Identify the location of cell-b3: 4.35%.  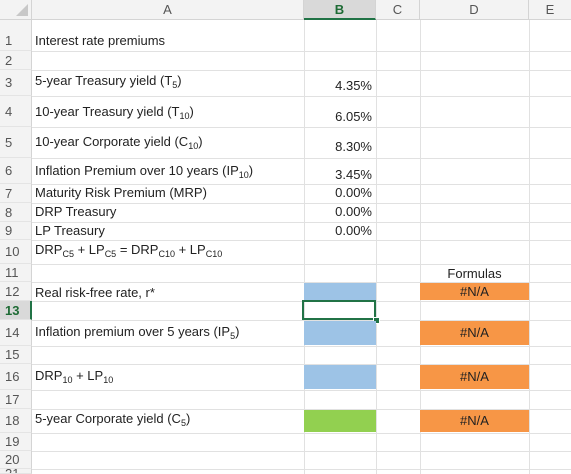
(353, 85).